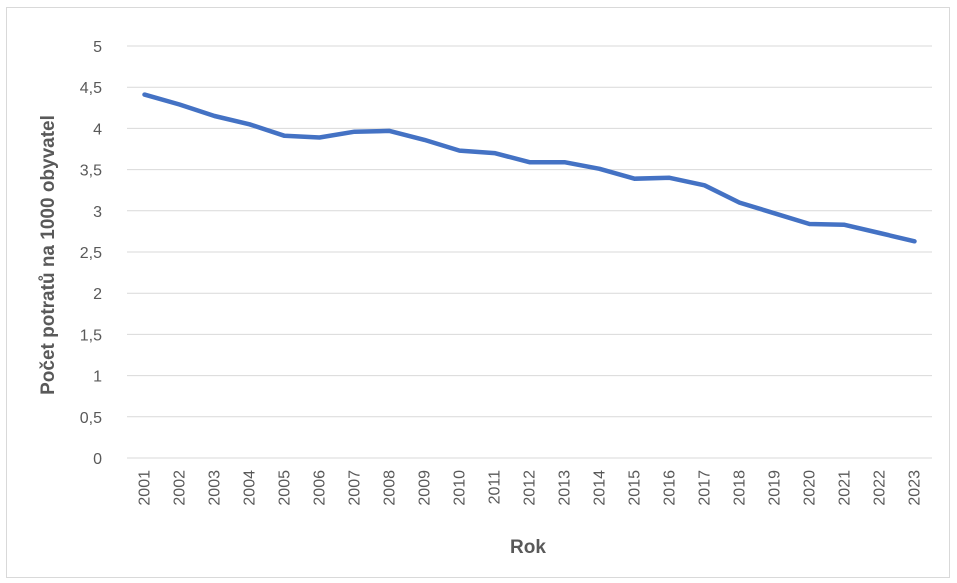 The image size is (957, 583). Describe the element at coordinates (705, 488) in the screenshot. I see `x-tick-label: 2017` at that location.